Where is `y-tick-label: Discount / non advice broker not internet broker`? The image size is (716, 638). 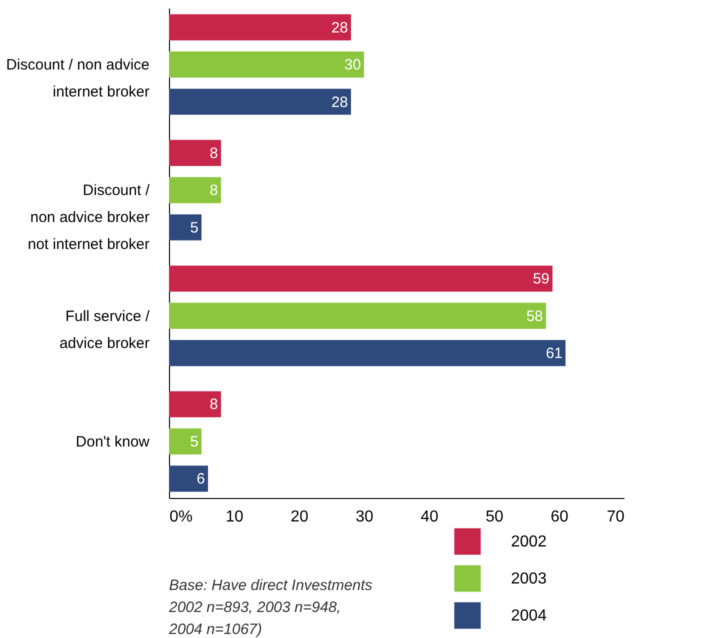
y-tick-label: Discount / non advice broker not internet broker is located at coordinates (89, 218).